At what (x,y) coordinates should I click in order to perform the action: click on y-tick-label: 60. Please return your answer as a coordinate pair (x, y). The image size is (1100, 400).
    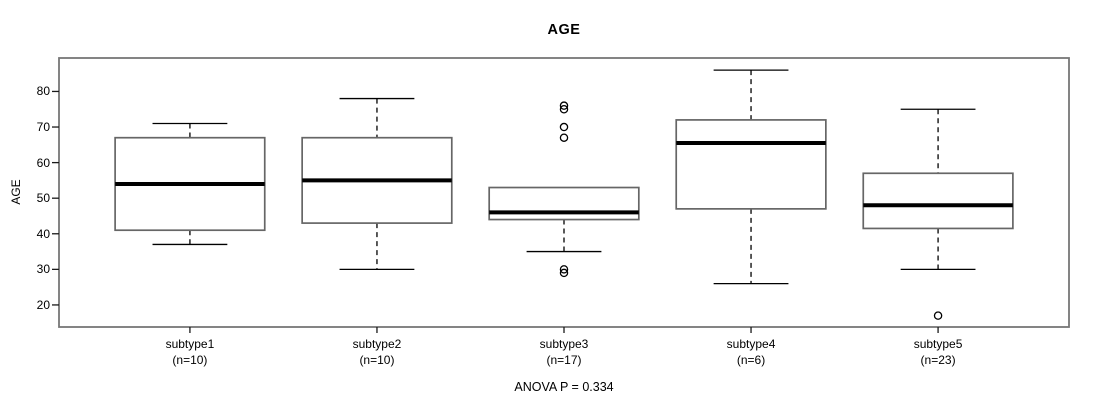
    Looking at the image, I should click on (43, 162).